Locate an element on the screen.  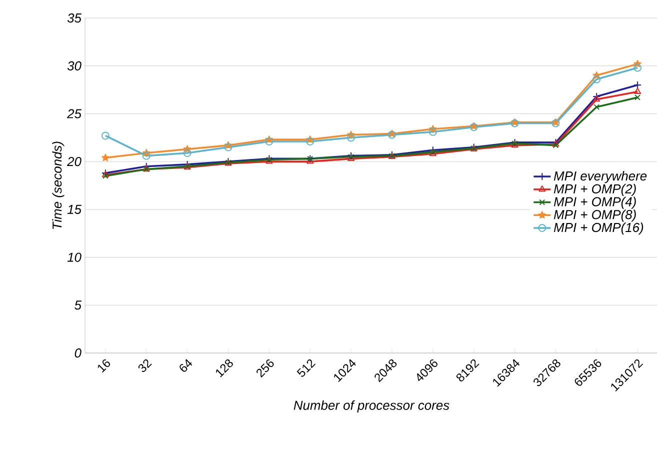
y-tick-label: 10 is located at coordinates (74, 257).